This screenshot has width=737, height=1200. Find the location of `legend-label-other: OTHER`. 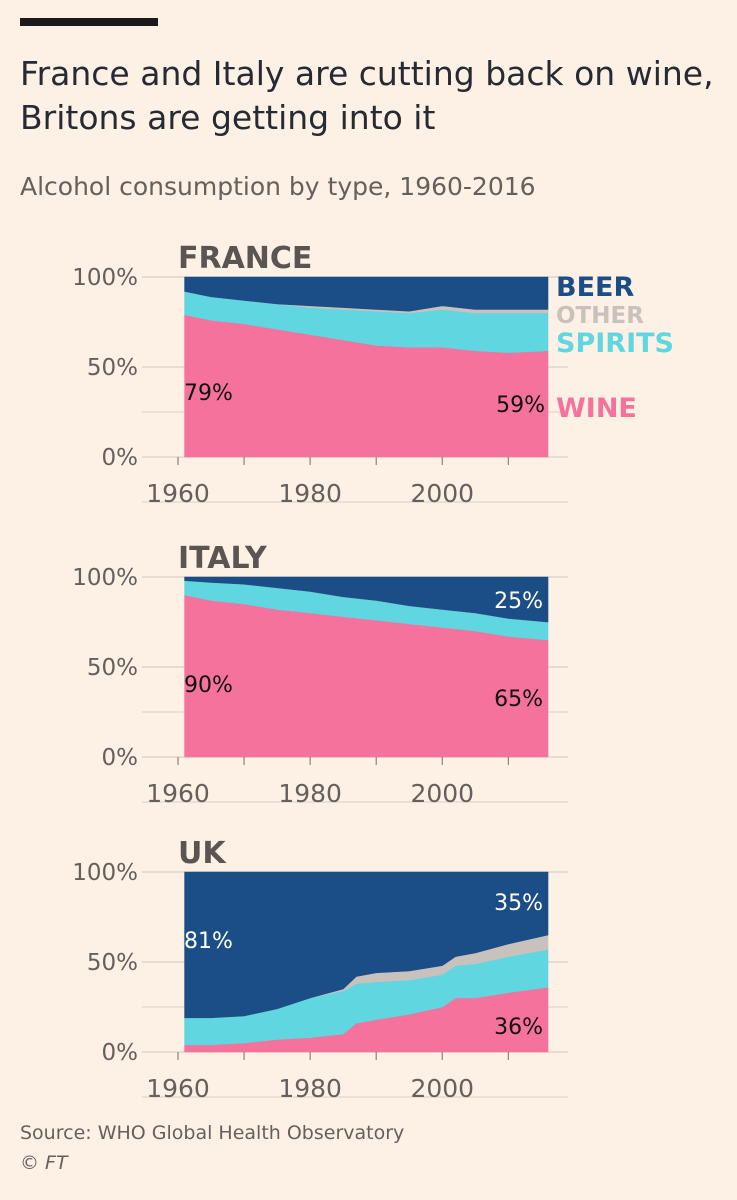

legend-label-other: OTHER is located at coordinates (600, 316).